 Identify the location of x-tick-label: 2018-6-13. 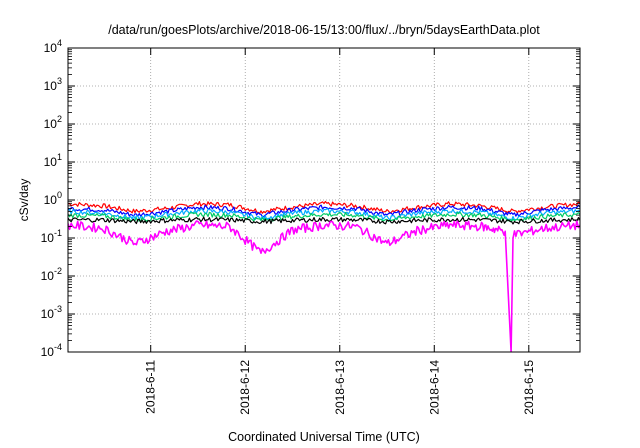
(340, 387).